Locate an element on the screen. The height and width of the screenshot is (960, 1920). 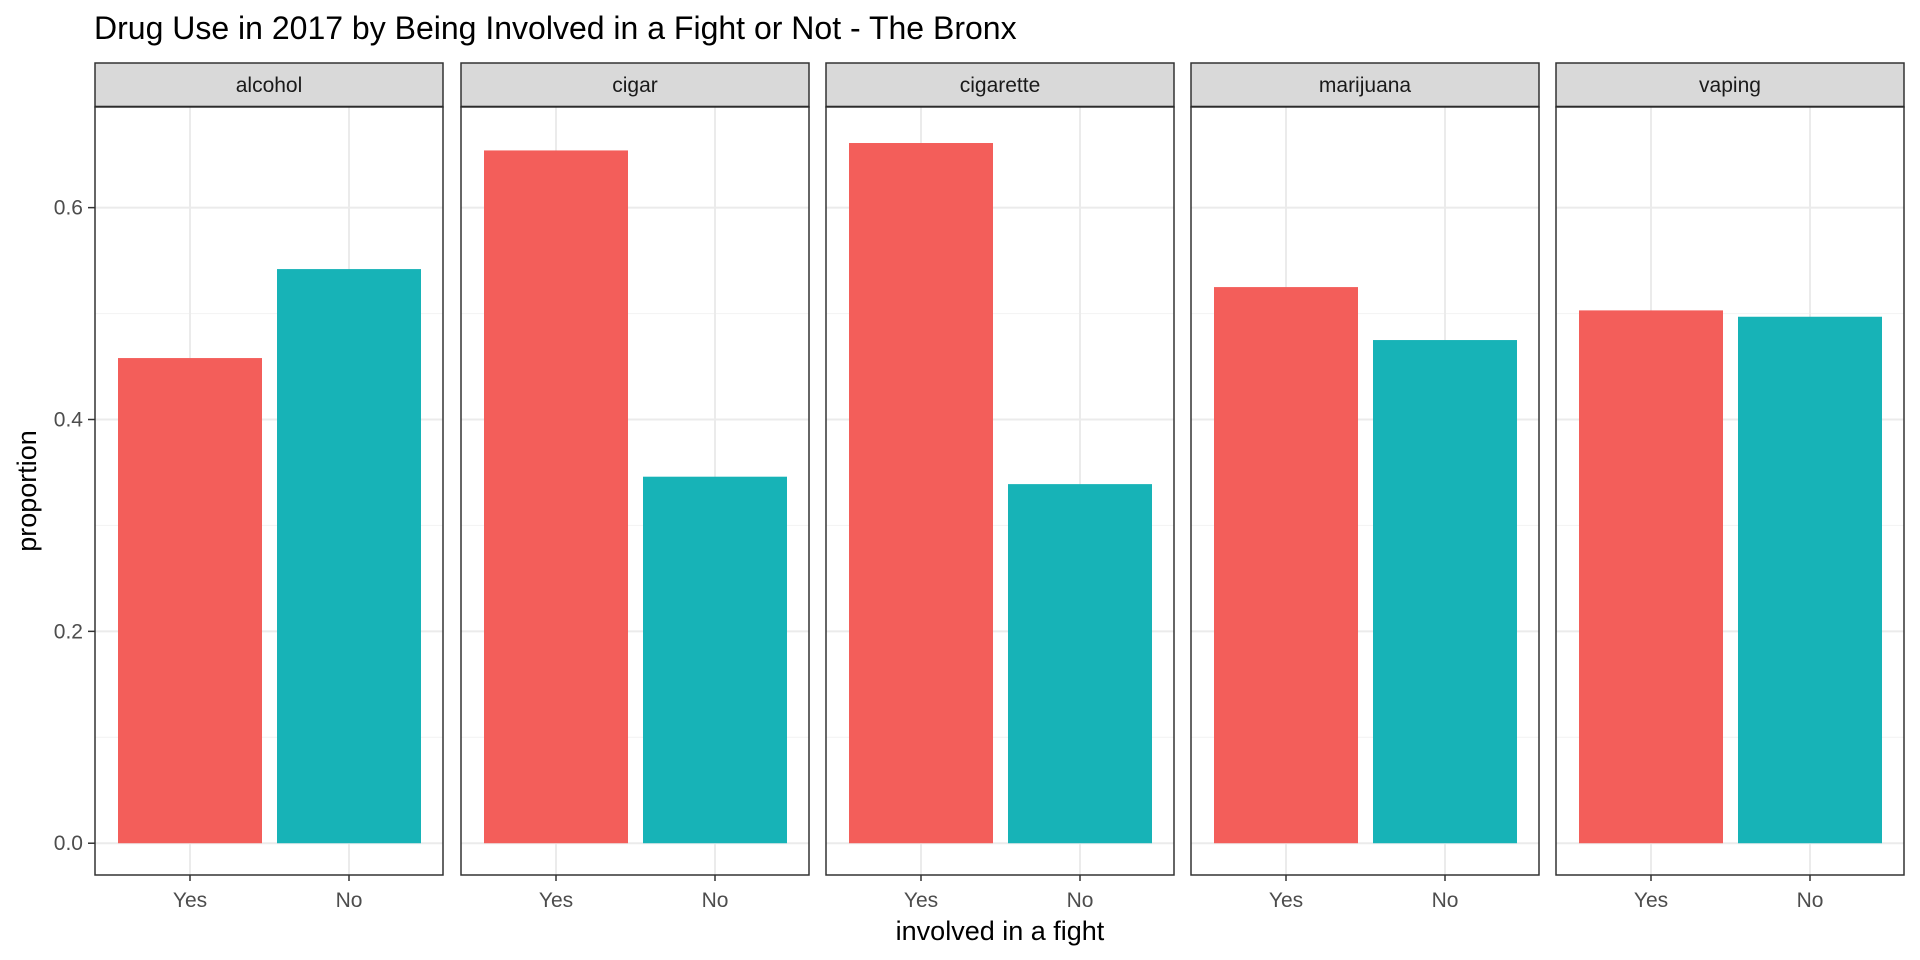
y-axis: 0.0 0.2 0.4 0.6 is located at coordinates (74, 526).